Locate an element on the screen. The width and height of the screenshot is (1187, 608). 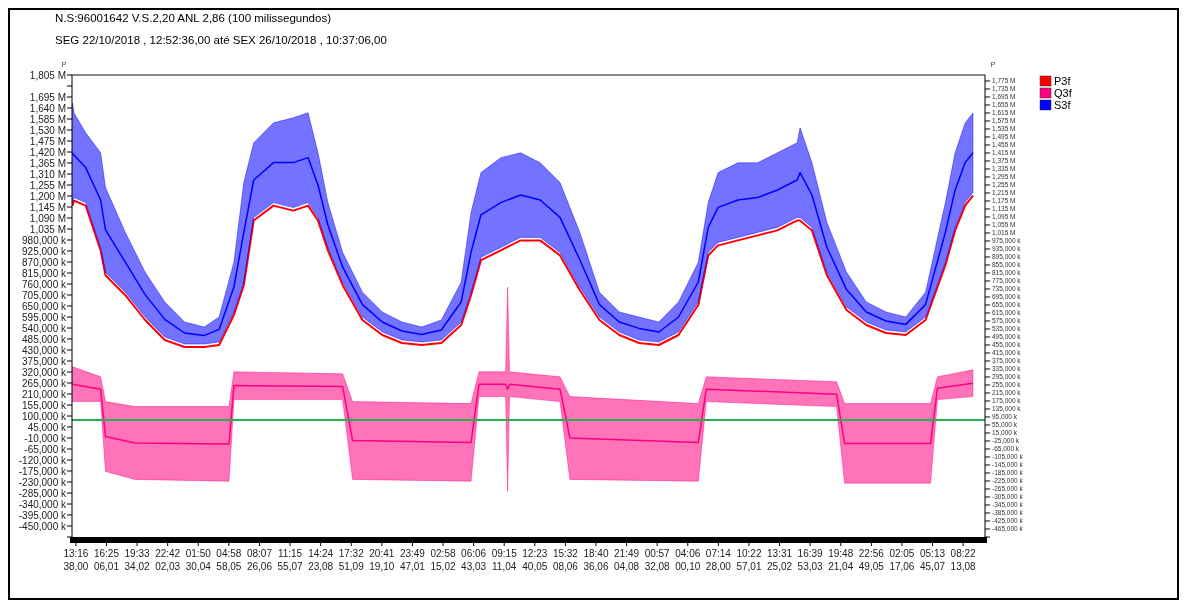
y-tick-label: 155,000 k is located at coordinates (44, 405).